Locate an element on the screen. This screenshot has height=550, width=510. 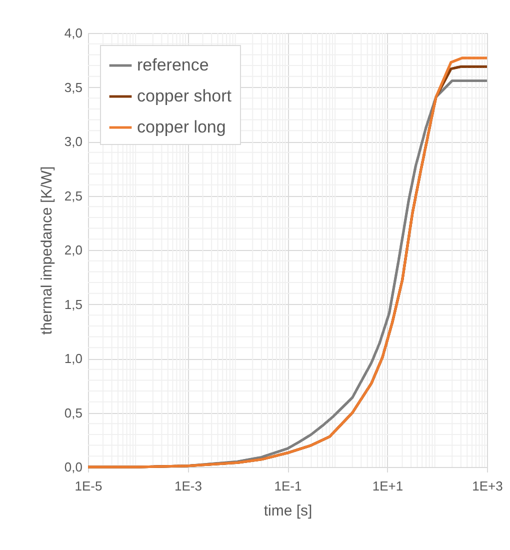
y-tick-label: 0,5 is located at coordinates (73, 412).